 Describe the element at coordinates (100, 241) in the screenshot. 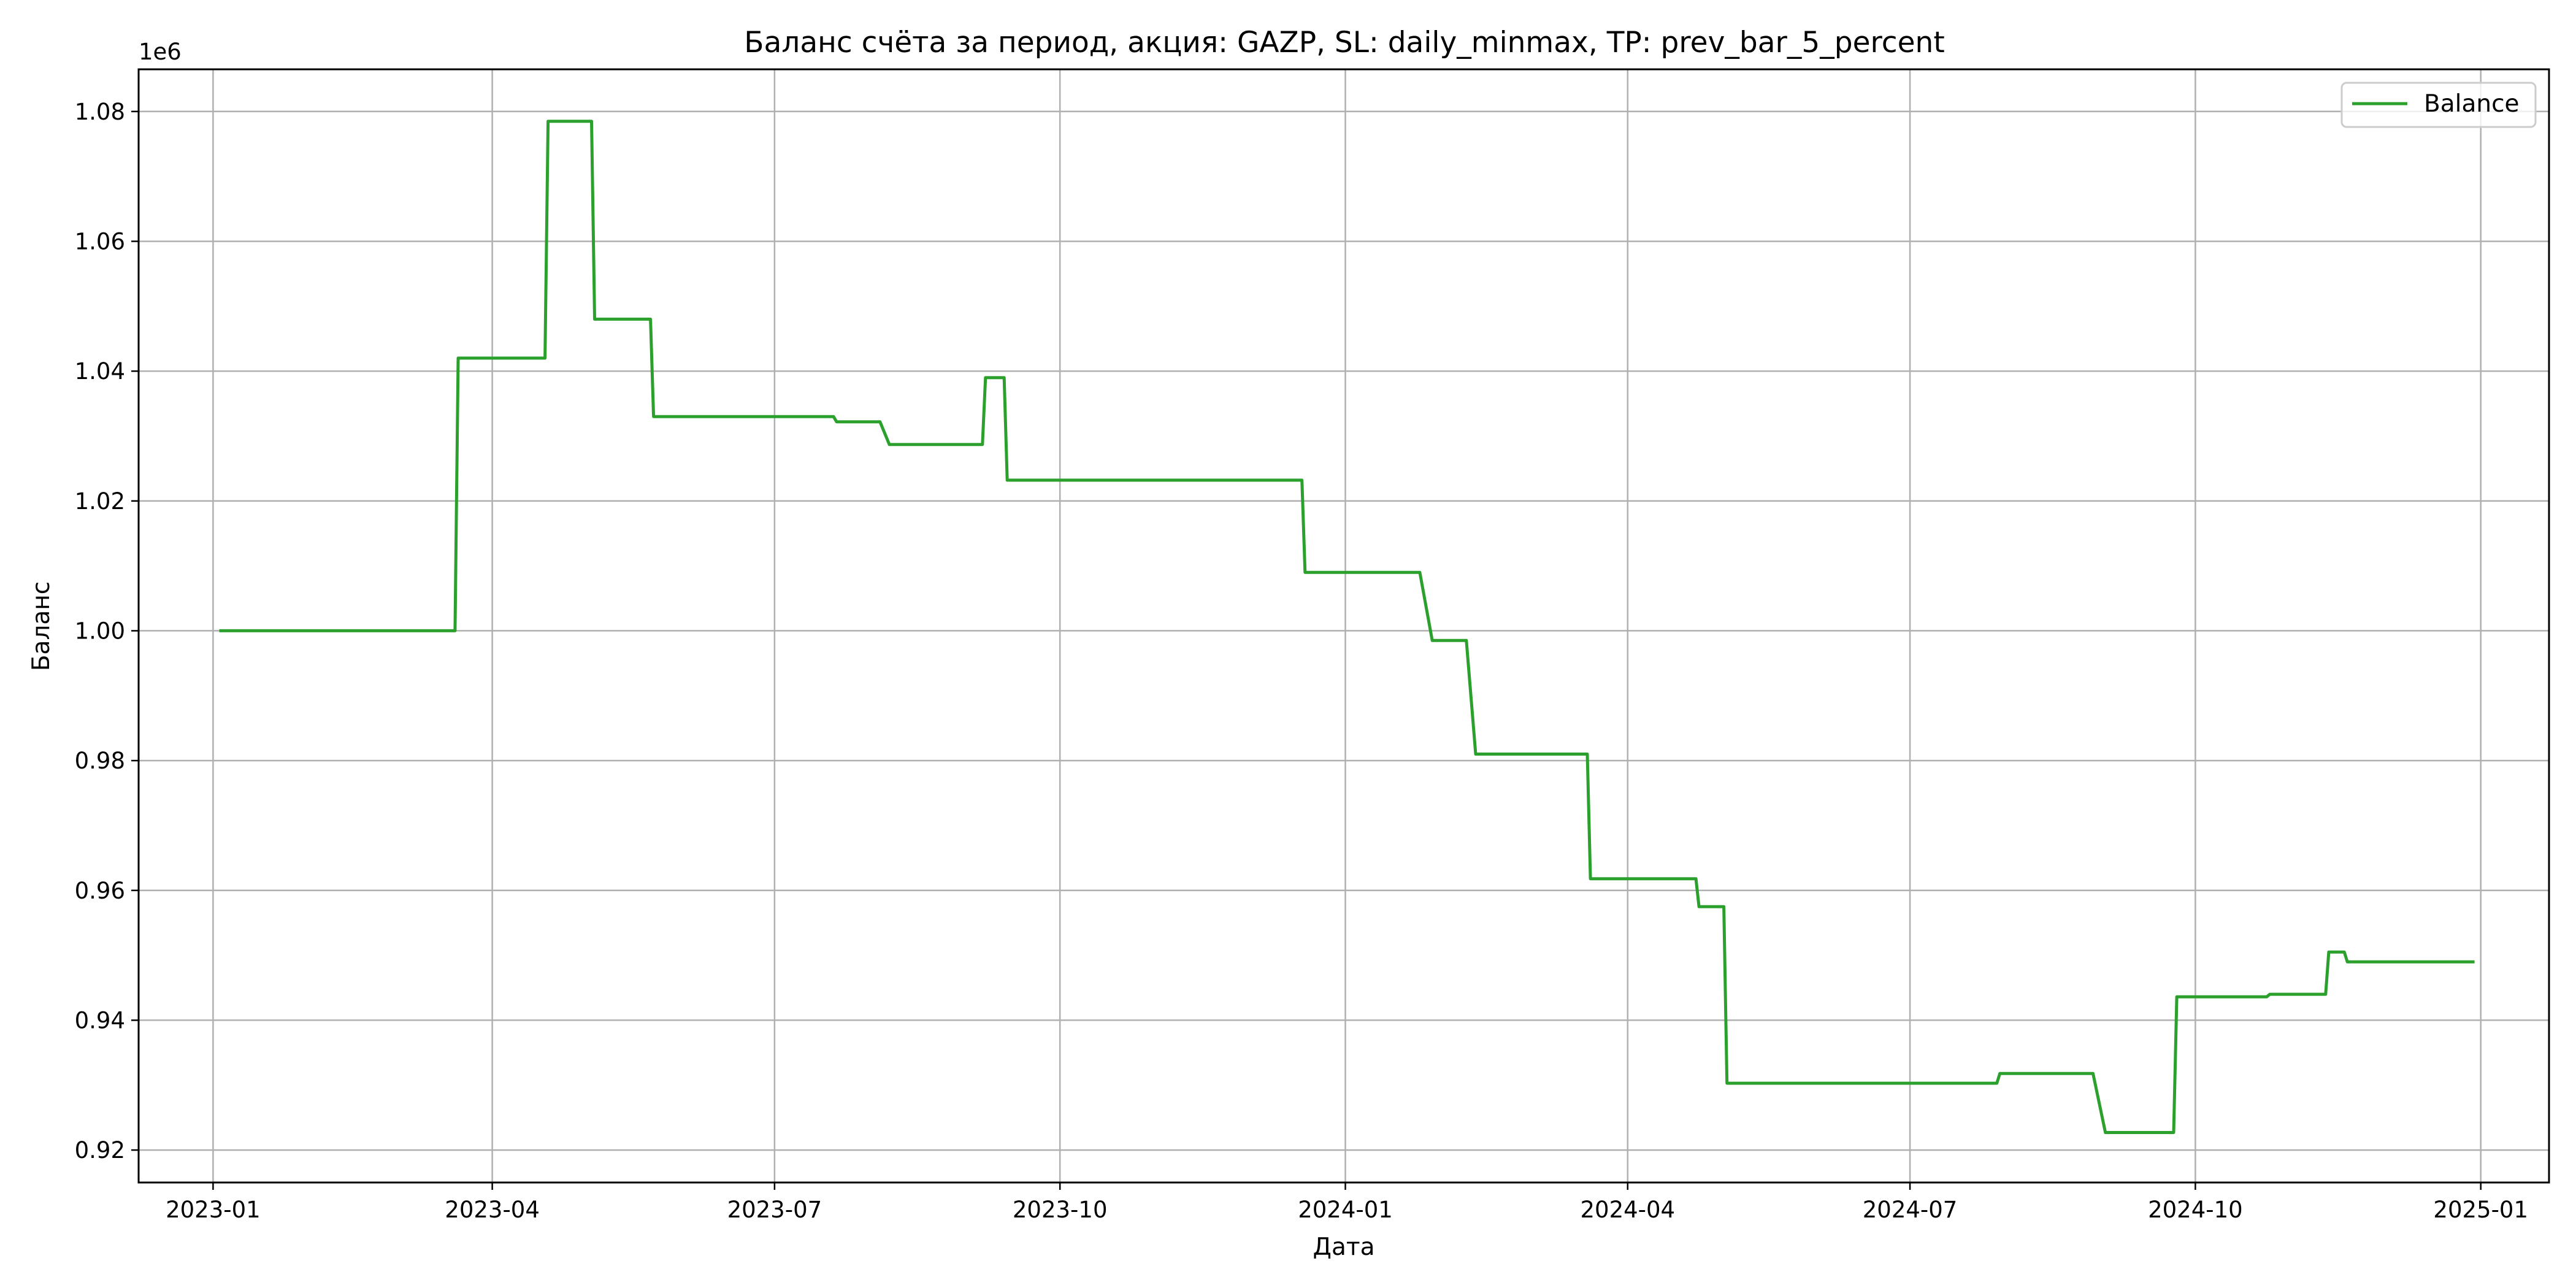

I see `y-tick-label: 1.06` at that location.